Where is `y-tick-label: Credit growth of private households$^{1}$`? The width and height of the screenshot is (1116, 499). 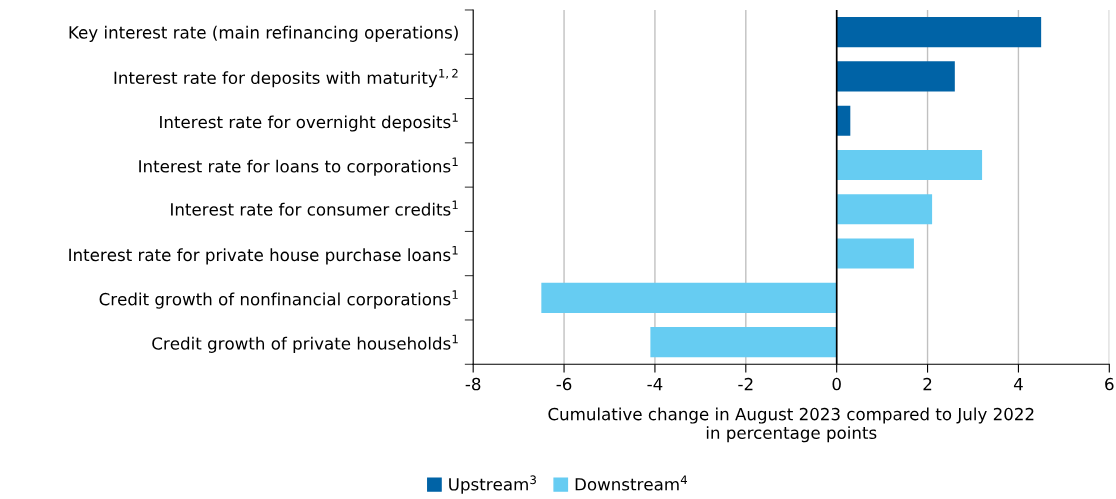 y-tick-label: Credit growth of private households$^{1}$ is located at coordinates (305, 343).